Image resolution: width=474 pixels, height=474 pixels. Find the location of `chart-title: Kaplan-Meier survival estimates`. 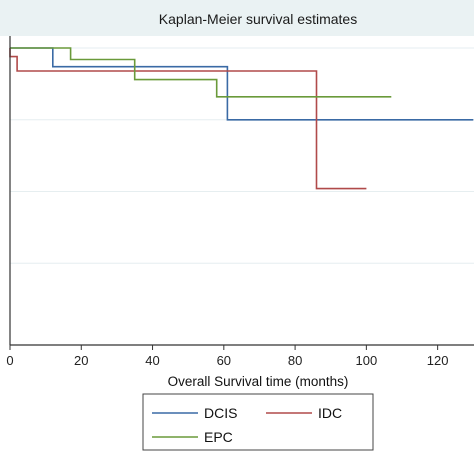

chart-title: Kaplan-Meier survival estimates is located at coordinates (258, 19).